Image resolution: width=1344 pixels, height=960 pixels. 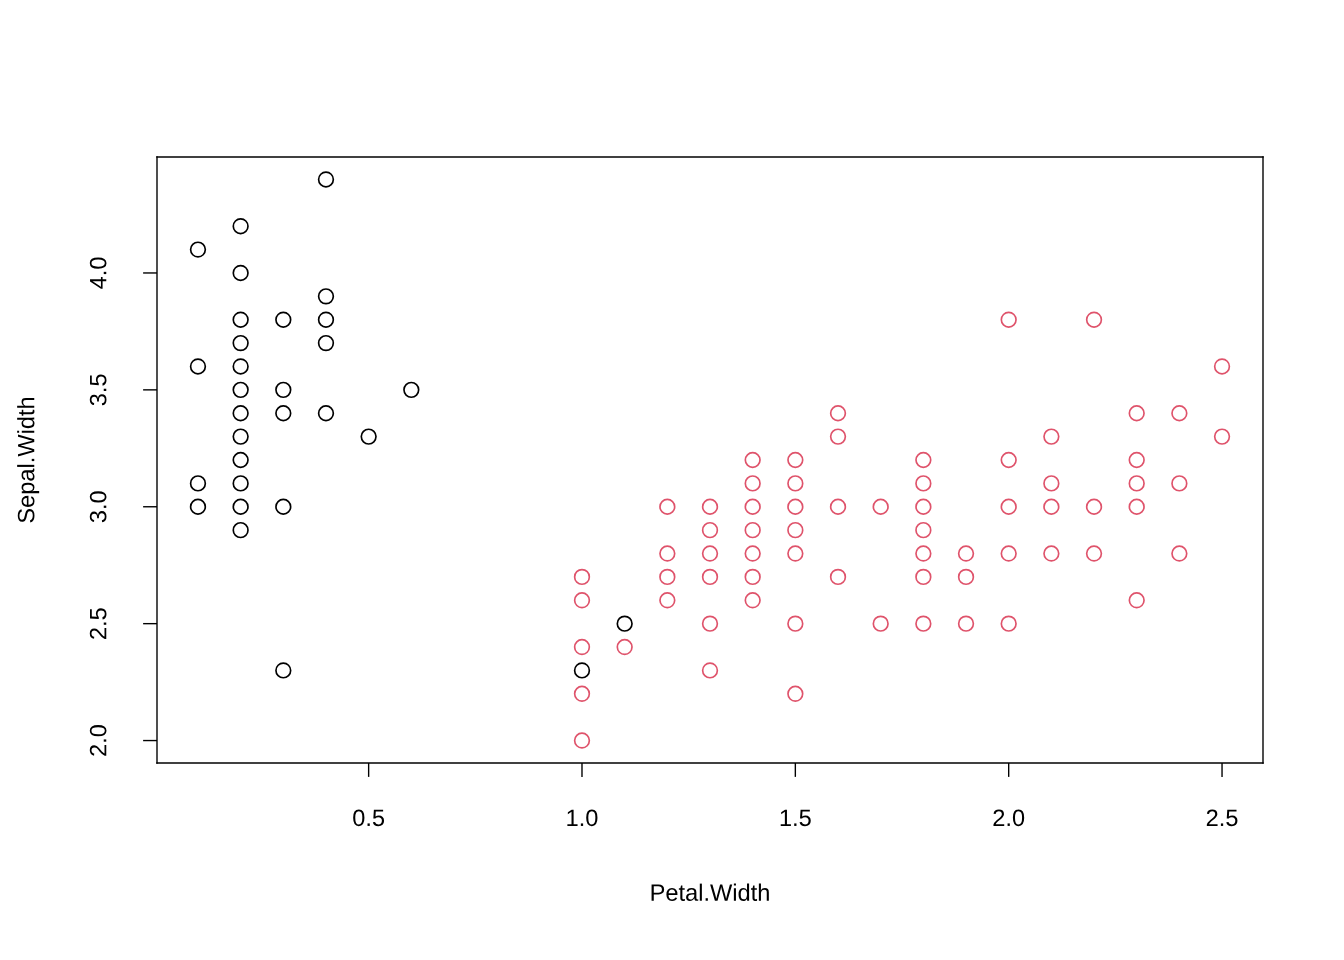 I want to click on x-tick-label: 2.5, so click(x=1222, y=818).